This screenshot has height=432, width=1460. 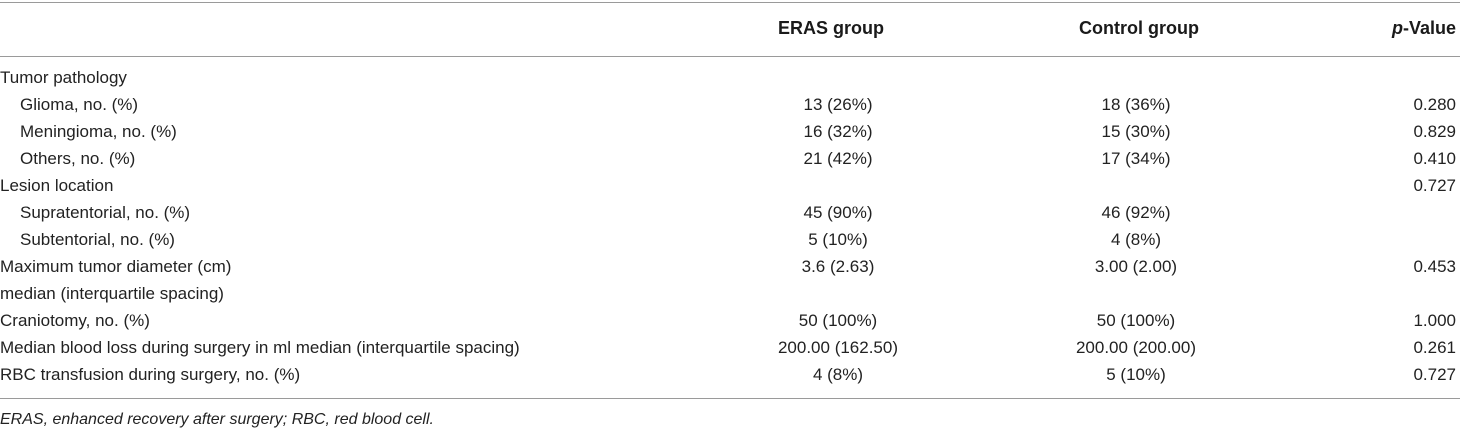 I want to click on eras-value: 45 (90%), so click(x=838, y=212).